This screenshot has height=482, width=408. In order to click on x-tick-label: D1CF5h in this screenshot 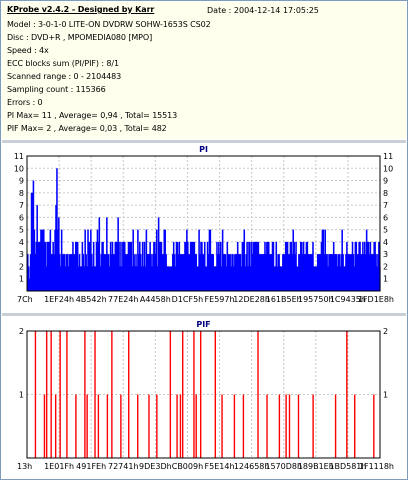, I will do `click(188, 299)`.